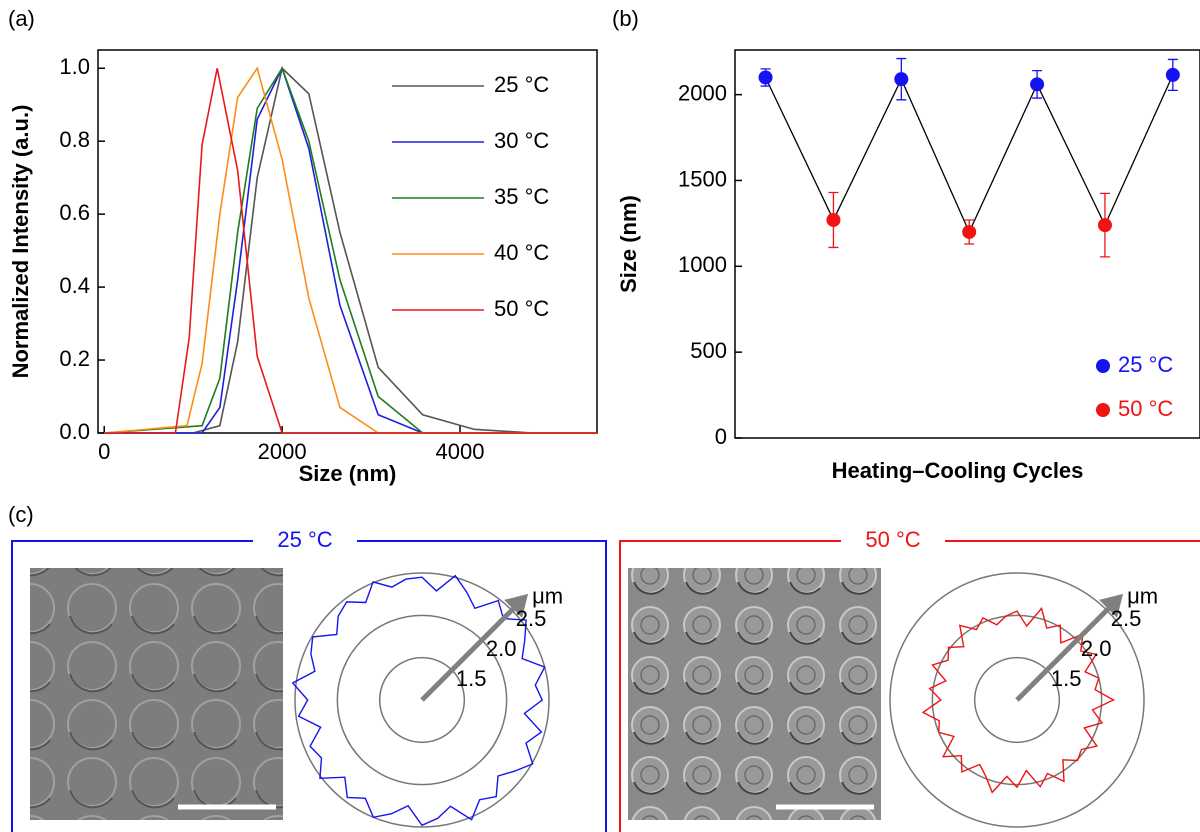 The width and height of the screenshot is (1200, 832). What do you see at coordinates (958, 470) in the screenshot?
I see `x-axis-title: Heating–Cooling Cycles` at bounding box center [958, 470].